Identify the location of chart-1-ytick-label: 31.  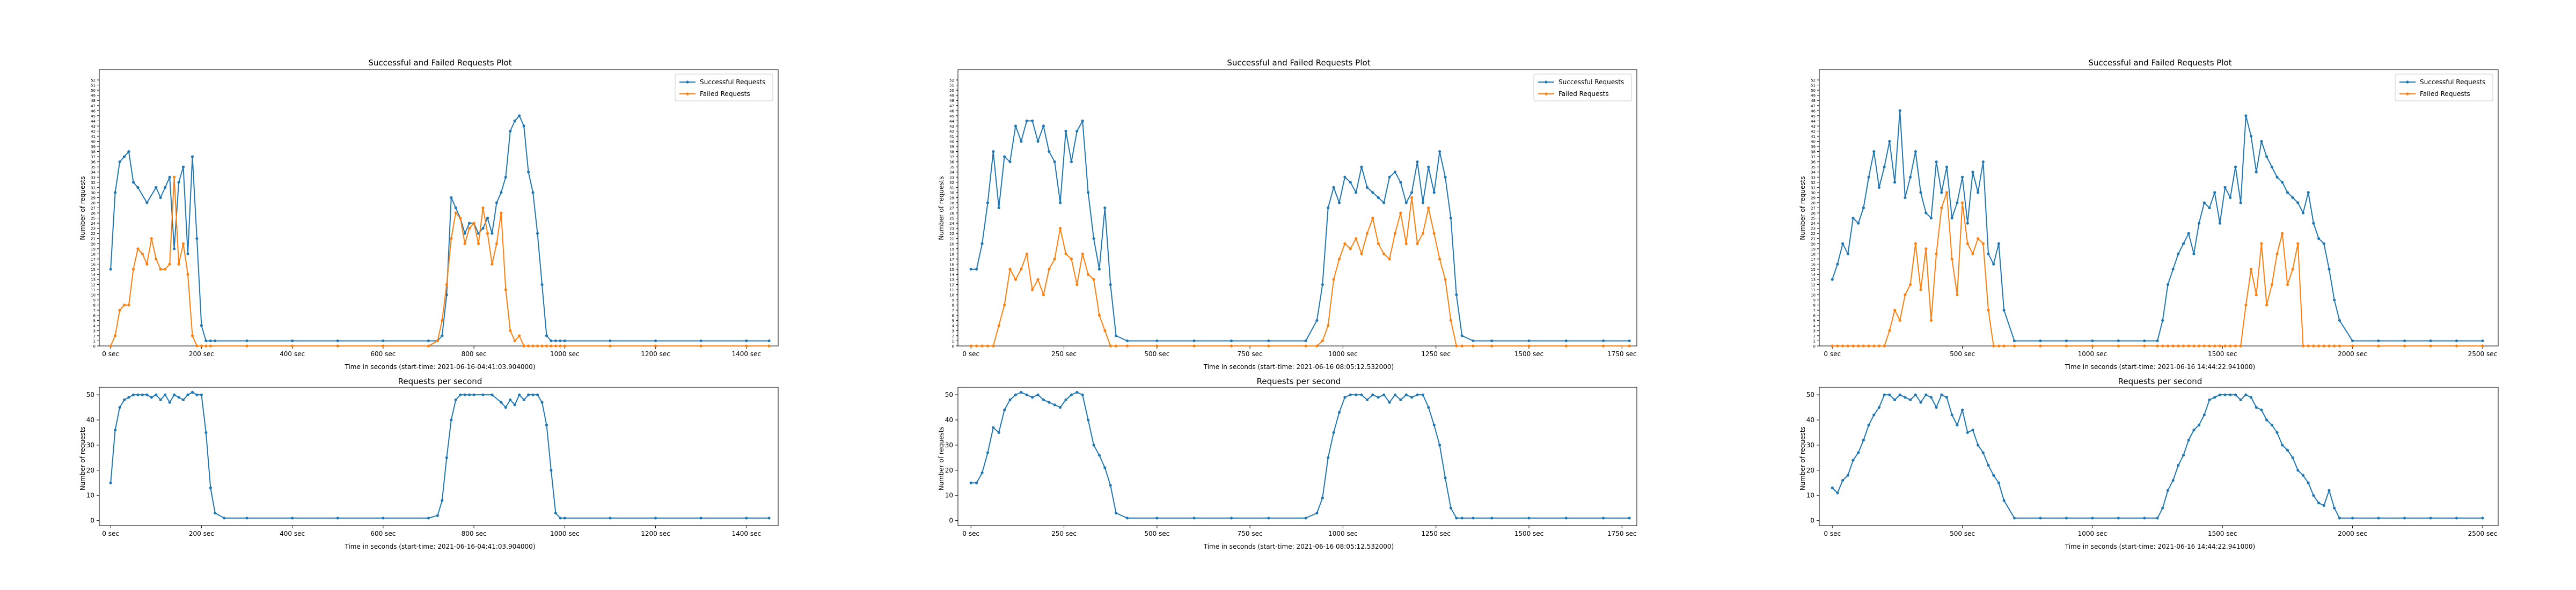
(93, 188).